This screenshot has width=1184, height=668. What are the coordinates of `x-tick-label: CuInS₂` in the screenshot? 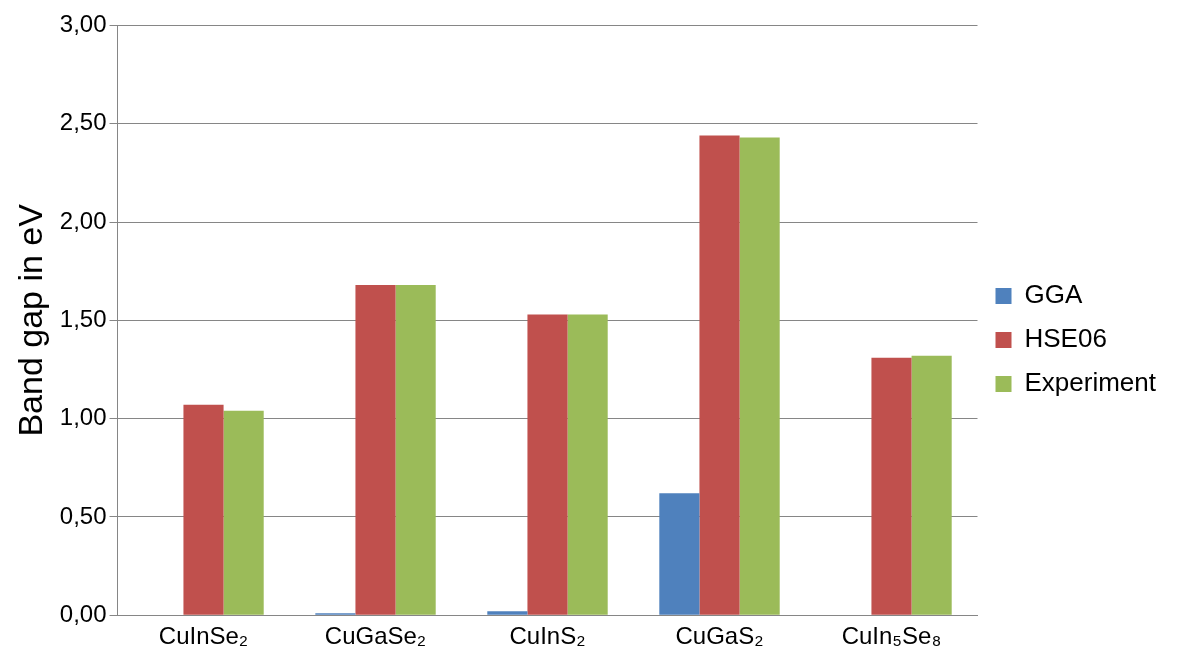 It's located at (547, 636).